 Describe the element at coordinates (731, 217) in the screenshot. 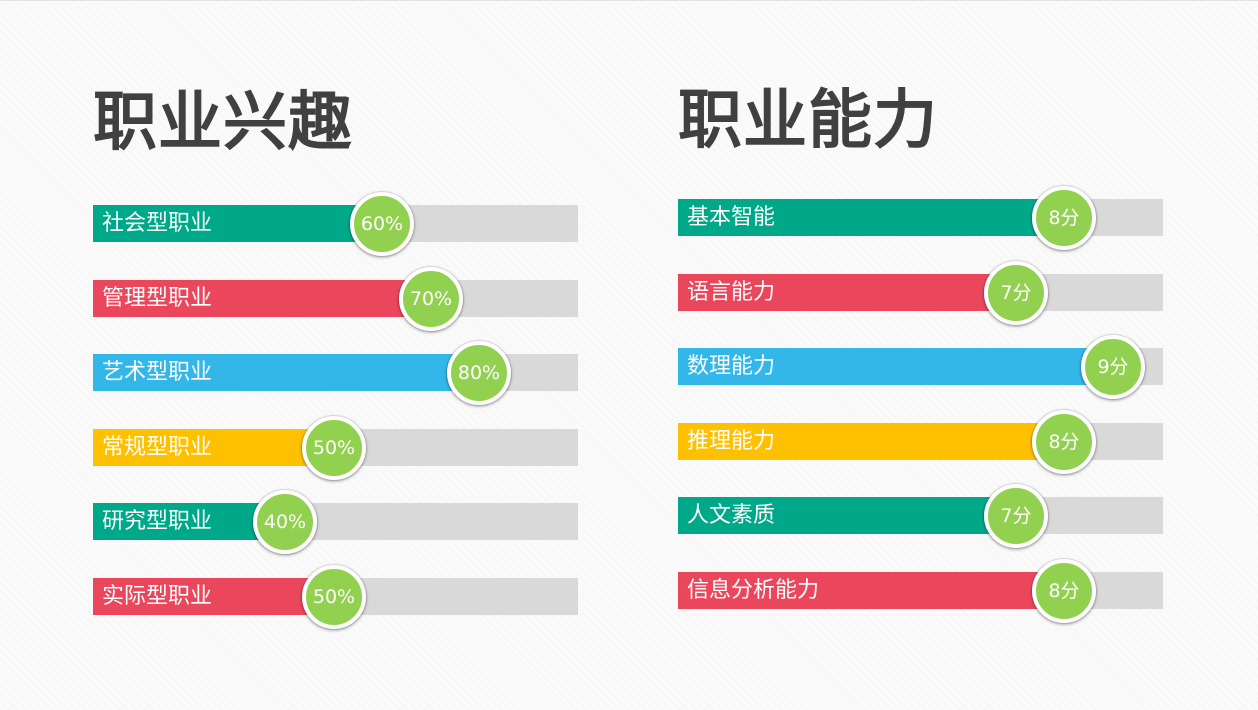

I see `bar-label: 基本智能` at that location.